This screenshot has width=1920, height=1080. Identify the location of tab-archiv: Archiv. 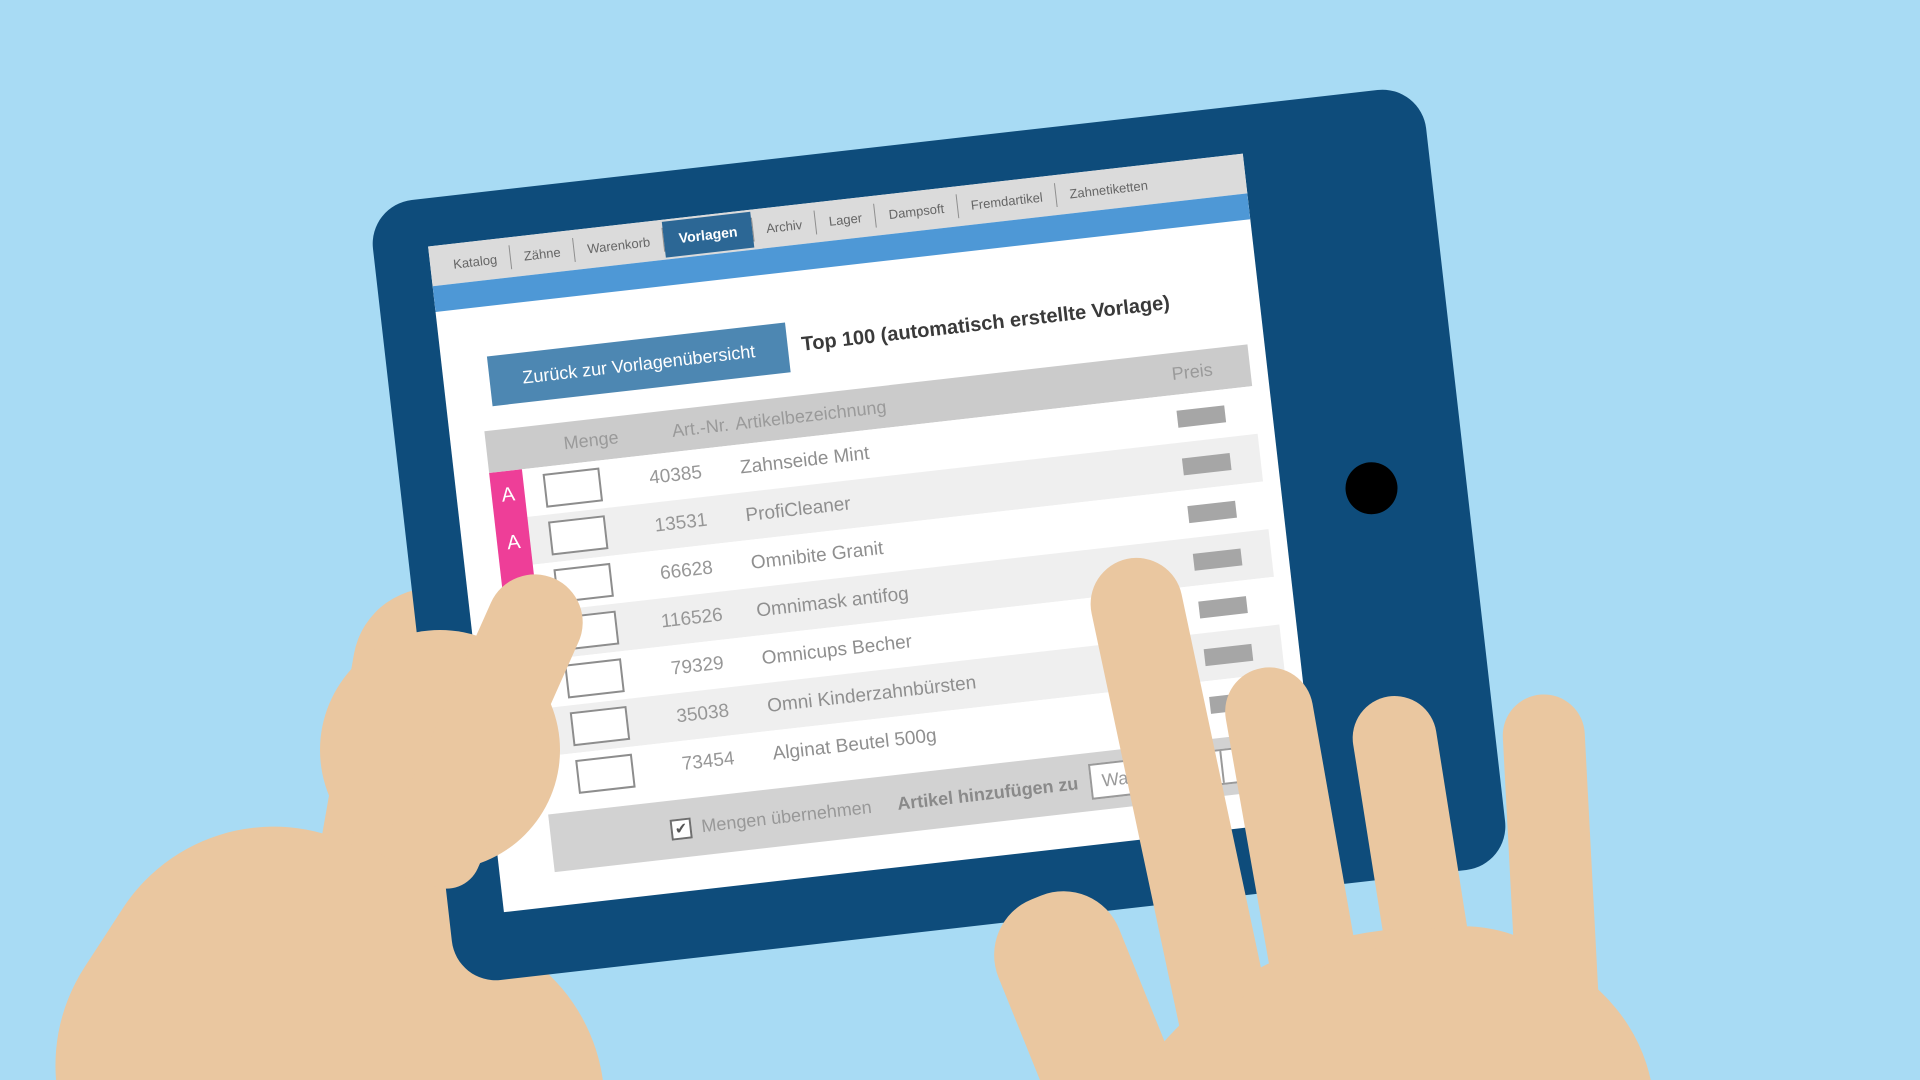
(784, 226).